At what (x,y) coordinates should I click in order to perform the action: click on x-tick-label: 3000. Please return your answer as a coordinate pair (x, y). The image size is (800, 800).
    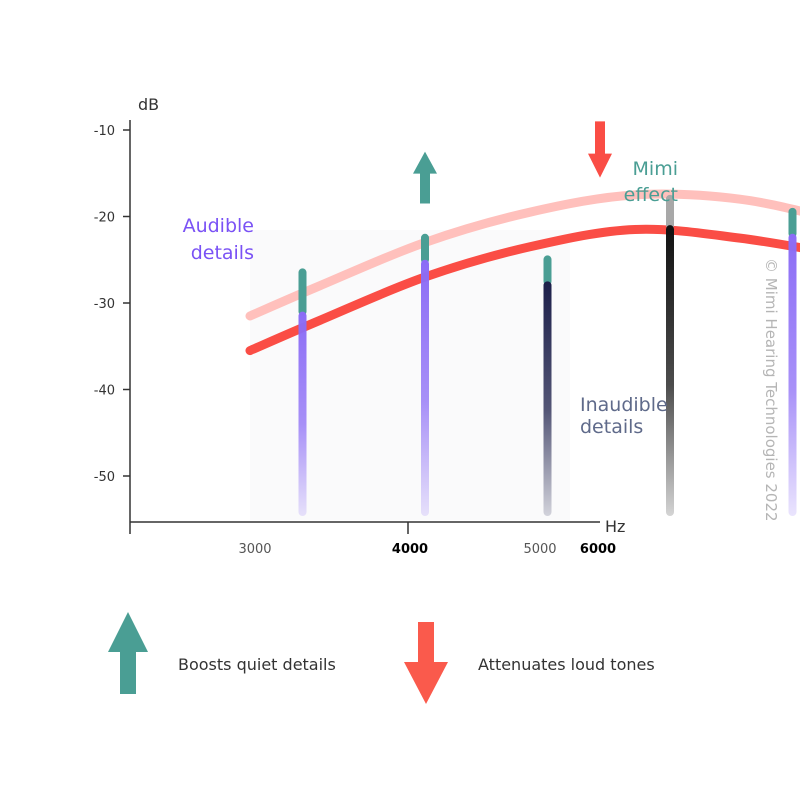
    Looking at the image, I should click on (254, 549).